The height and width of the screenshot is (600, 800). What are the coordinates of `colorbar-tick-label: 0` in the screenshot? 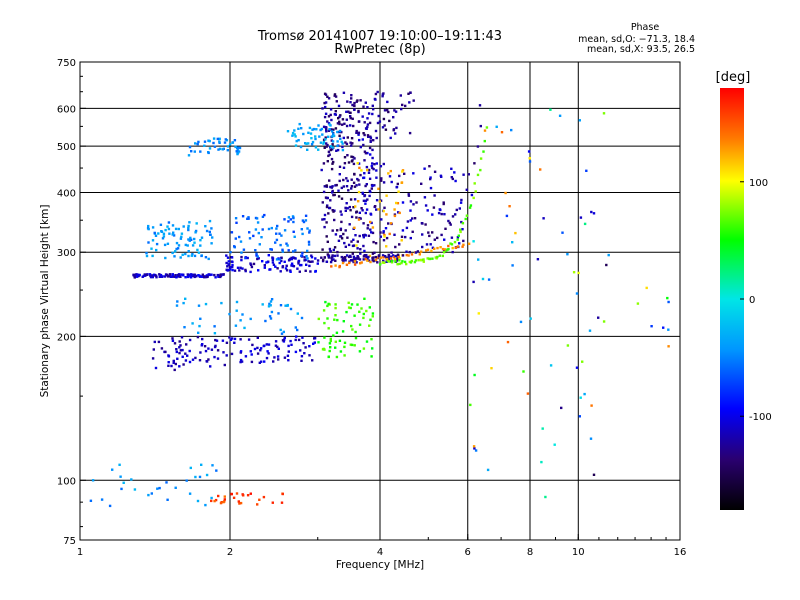 It's located at (752, 300).